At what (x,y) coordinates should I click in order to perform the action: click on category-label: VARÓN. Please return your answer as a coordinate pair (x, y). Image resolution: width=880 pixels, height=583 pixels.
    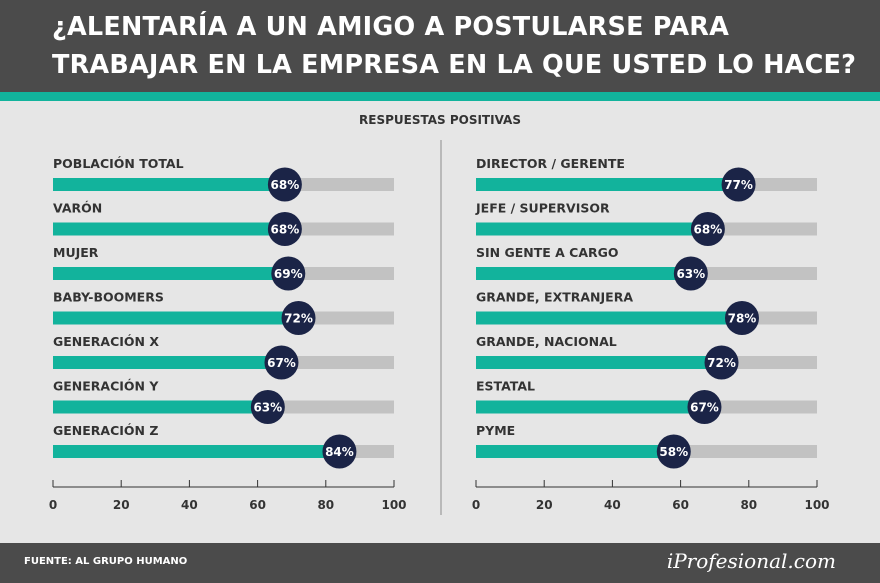
    Looking at the image, I should click on (77, 208).